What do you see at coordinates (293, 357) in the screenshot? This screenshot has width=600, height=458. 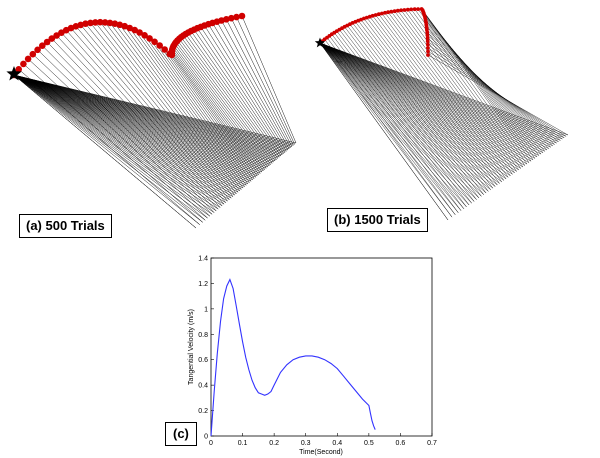 I see `velocity-series-line` at bounding box center [293, 357].